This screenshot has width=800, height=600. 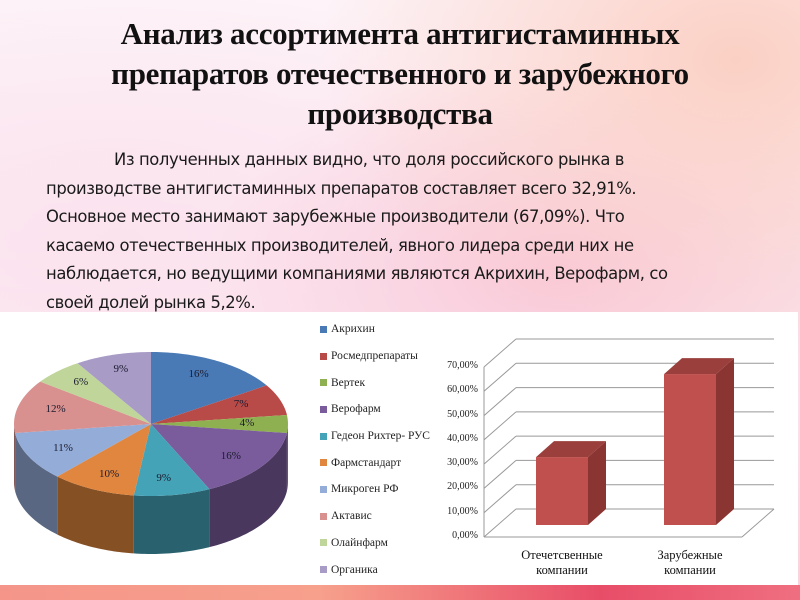 I want to click on y-axis-tick-label: 60,00%, so click(x=462, y=390).